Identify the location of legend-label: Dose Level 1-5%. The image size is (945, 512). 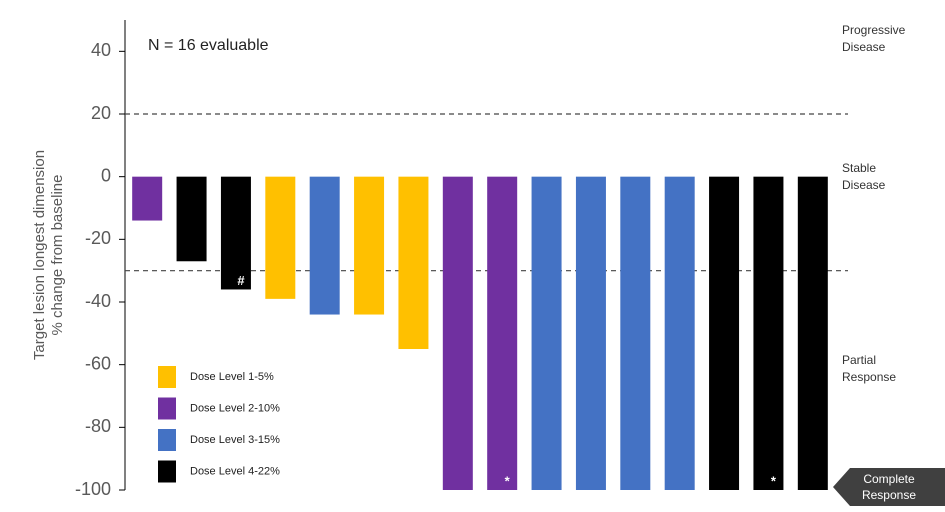
(232, 377).